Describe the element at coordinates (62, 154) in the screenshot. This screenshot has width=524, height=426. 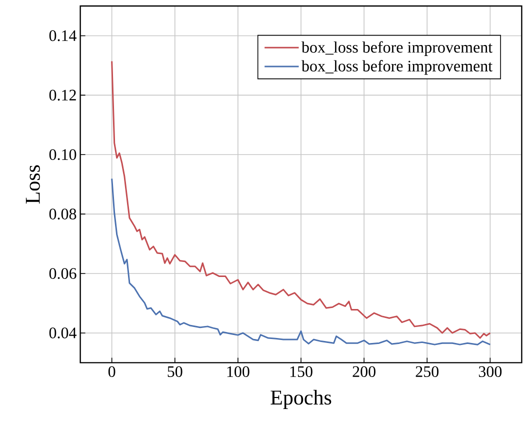
I see `y-tick-label: 0.10` at that location.